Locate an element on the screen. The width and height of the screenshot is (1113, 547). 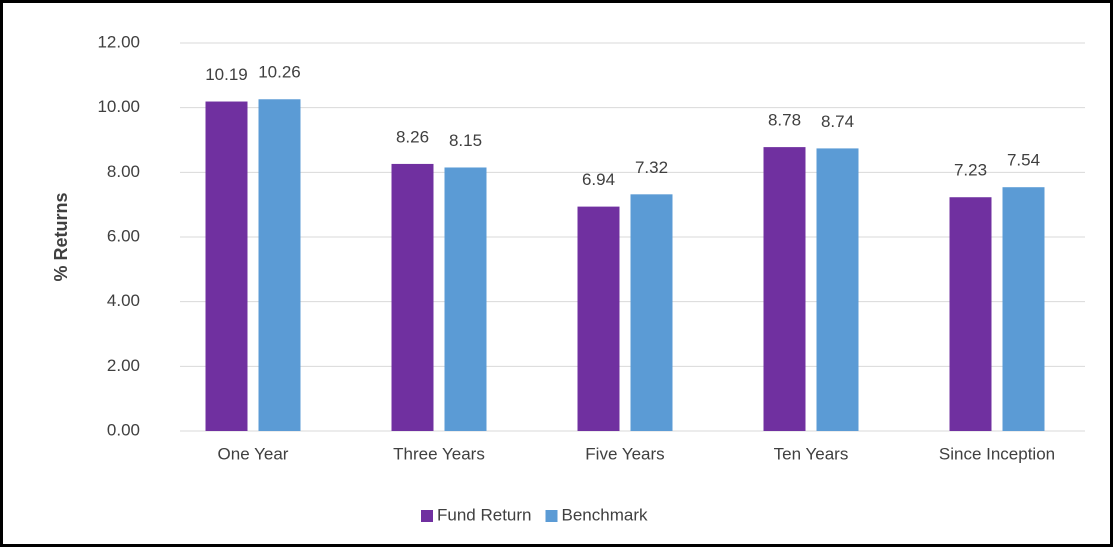
data-label: 6.94 is located at coordinates (598, 179).